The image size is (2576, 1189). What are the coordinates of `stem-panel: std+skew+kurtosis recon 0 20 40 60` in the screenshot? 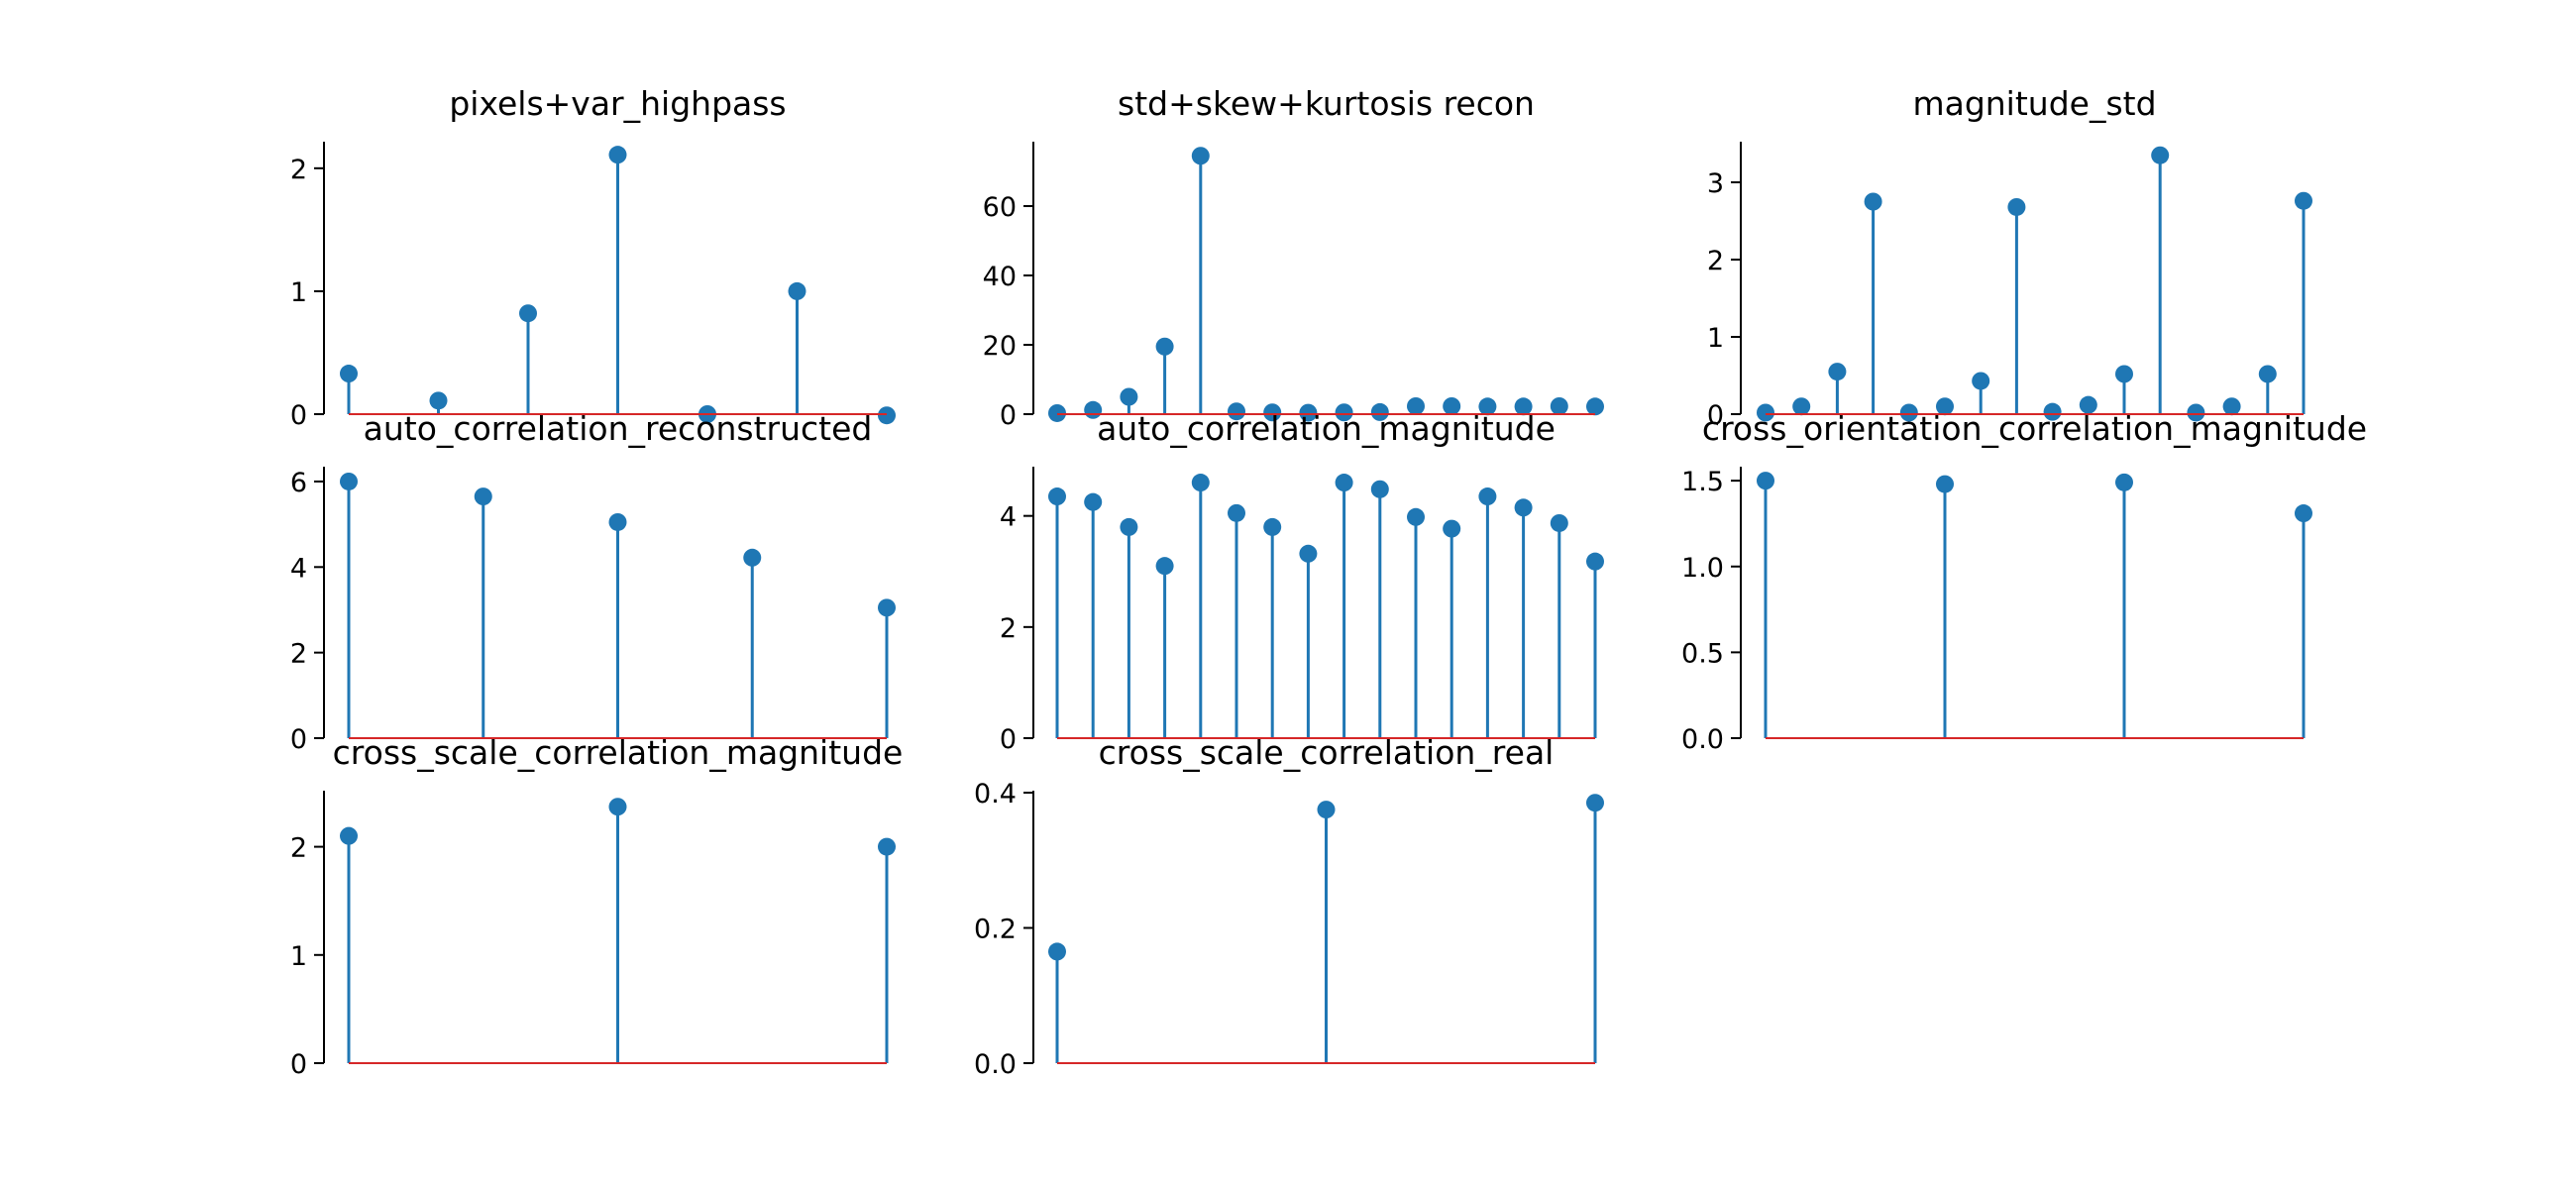 It's located at (1294, 258).